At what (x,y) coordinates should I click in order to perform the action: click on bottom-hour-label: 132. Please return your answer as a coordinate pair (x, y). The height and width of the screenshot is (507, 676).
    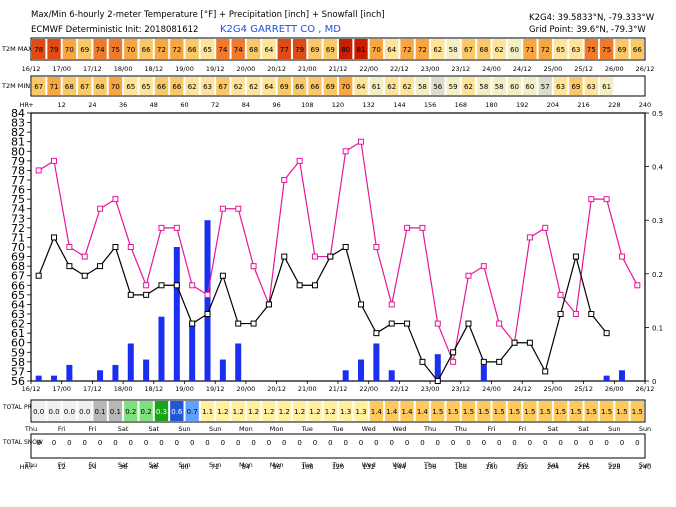
    Looking at the image, I should click on (368, 467).